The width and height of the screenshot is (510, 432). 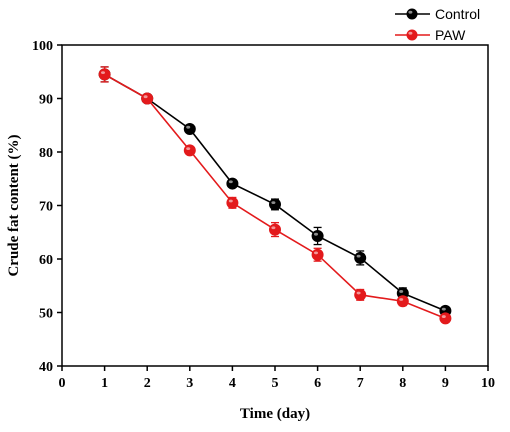 What do you see at coordinates (46, 153) in the screenshot?
I see `y-tick-label: 80` at bounding box center [46, 153].